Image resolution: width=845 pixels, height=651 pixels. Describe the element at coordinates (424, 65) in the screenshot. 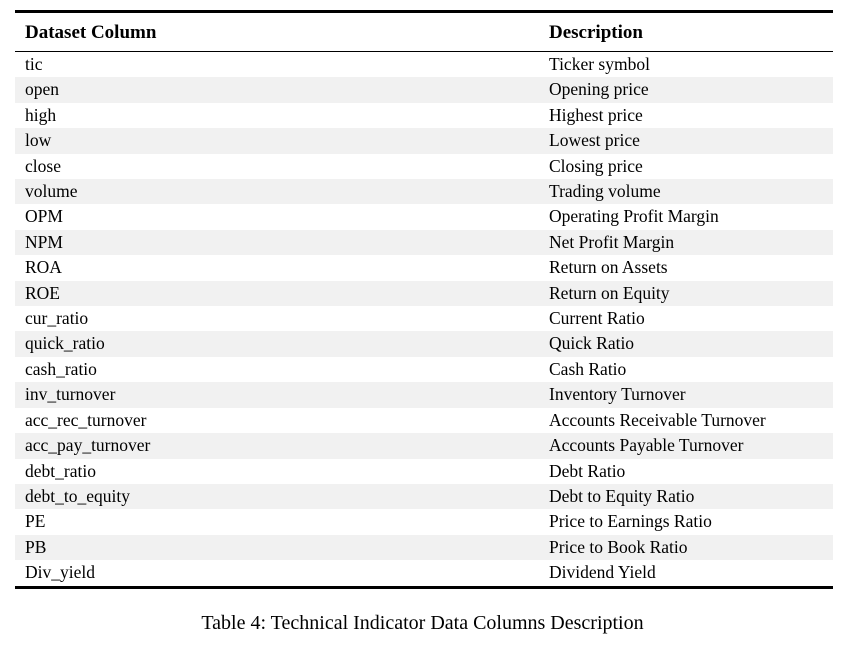

I see `table-row: tic Ticker symbol` at that location.